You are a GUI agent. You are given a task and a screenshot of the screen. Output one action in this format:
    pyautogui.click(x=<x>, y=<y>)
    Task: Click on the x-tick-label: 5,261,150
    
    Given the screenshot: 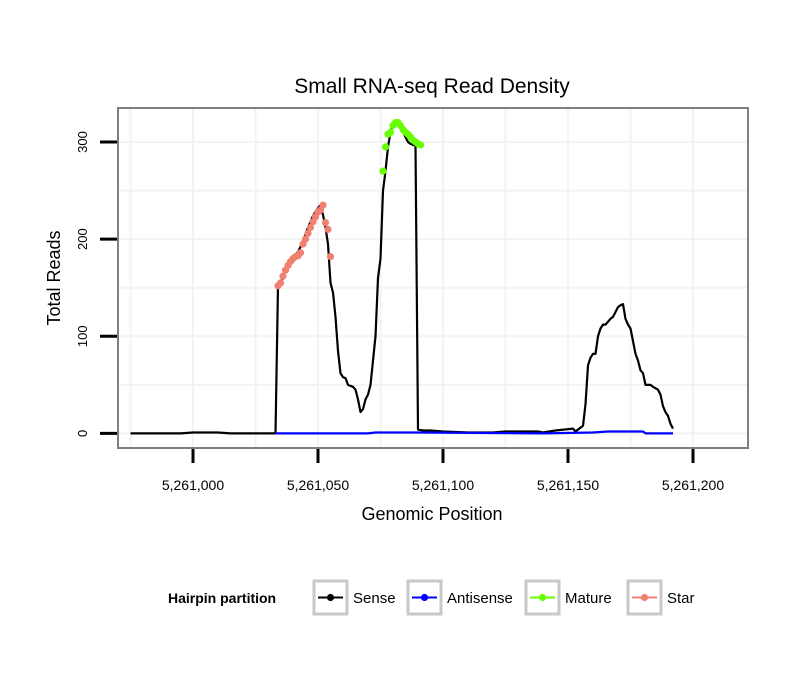 What is the action you would take?
    pyautogui.click(x=568, y=485)
    